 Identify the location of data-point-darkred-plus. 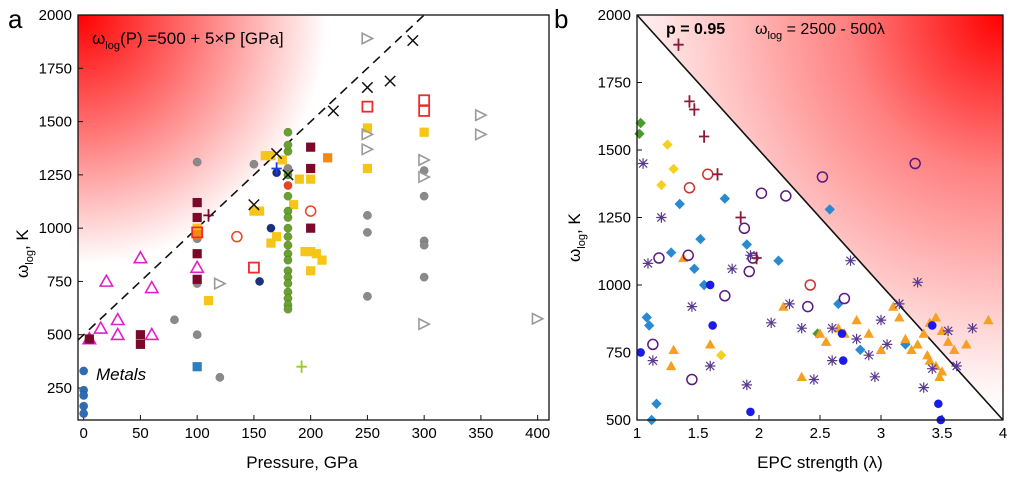
(717, 174).